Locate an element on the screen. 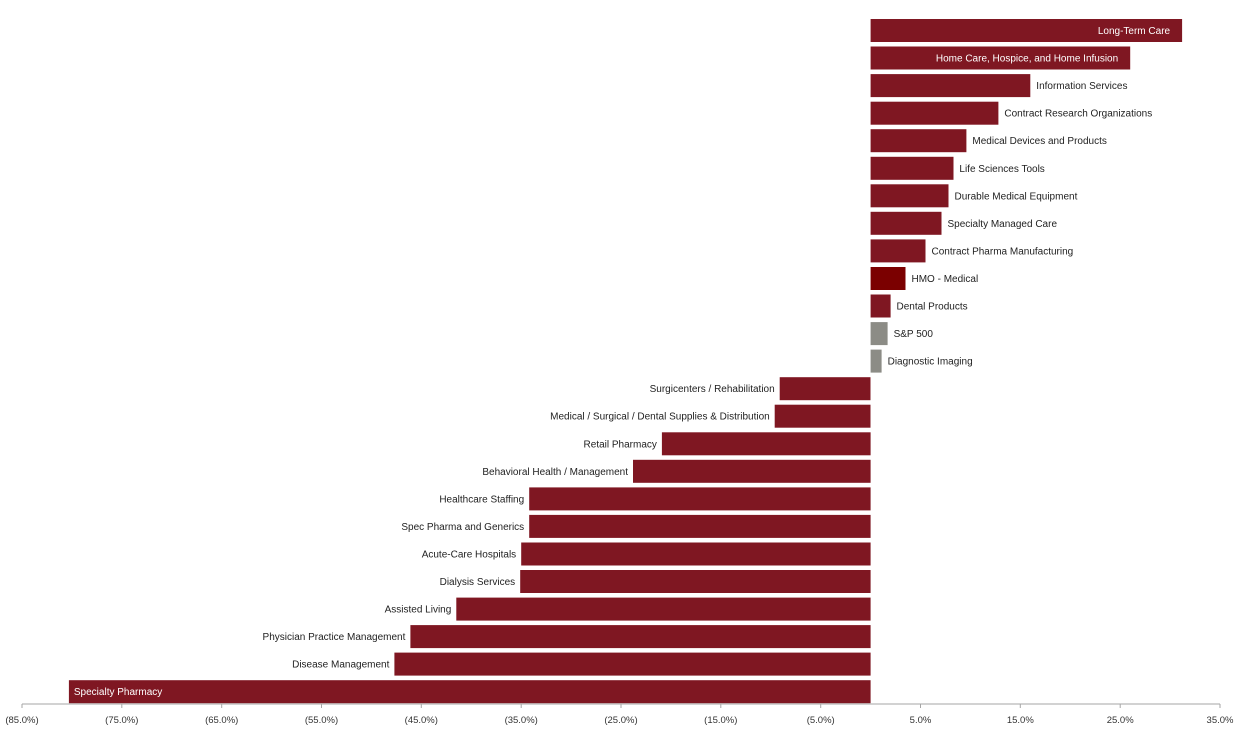 The image size is (1242, 752). bar-medical-devices-and-products is located at coordinates (918, 141).